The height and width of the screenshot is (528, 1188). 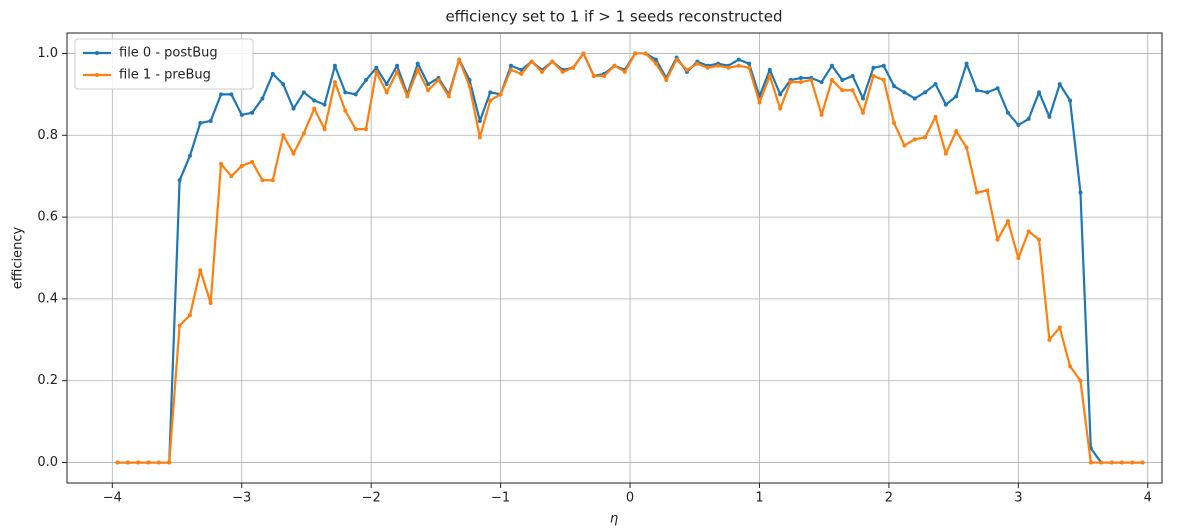 I want to click on y-tick-label: 0.0, so click(x=47, y=462).